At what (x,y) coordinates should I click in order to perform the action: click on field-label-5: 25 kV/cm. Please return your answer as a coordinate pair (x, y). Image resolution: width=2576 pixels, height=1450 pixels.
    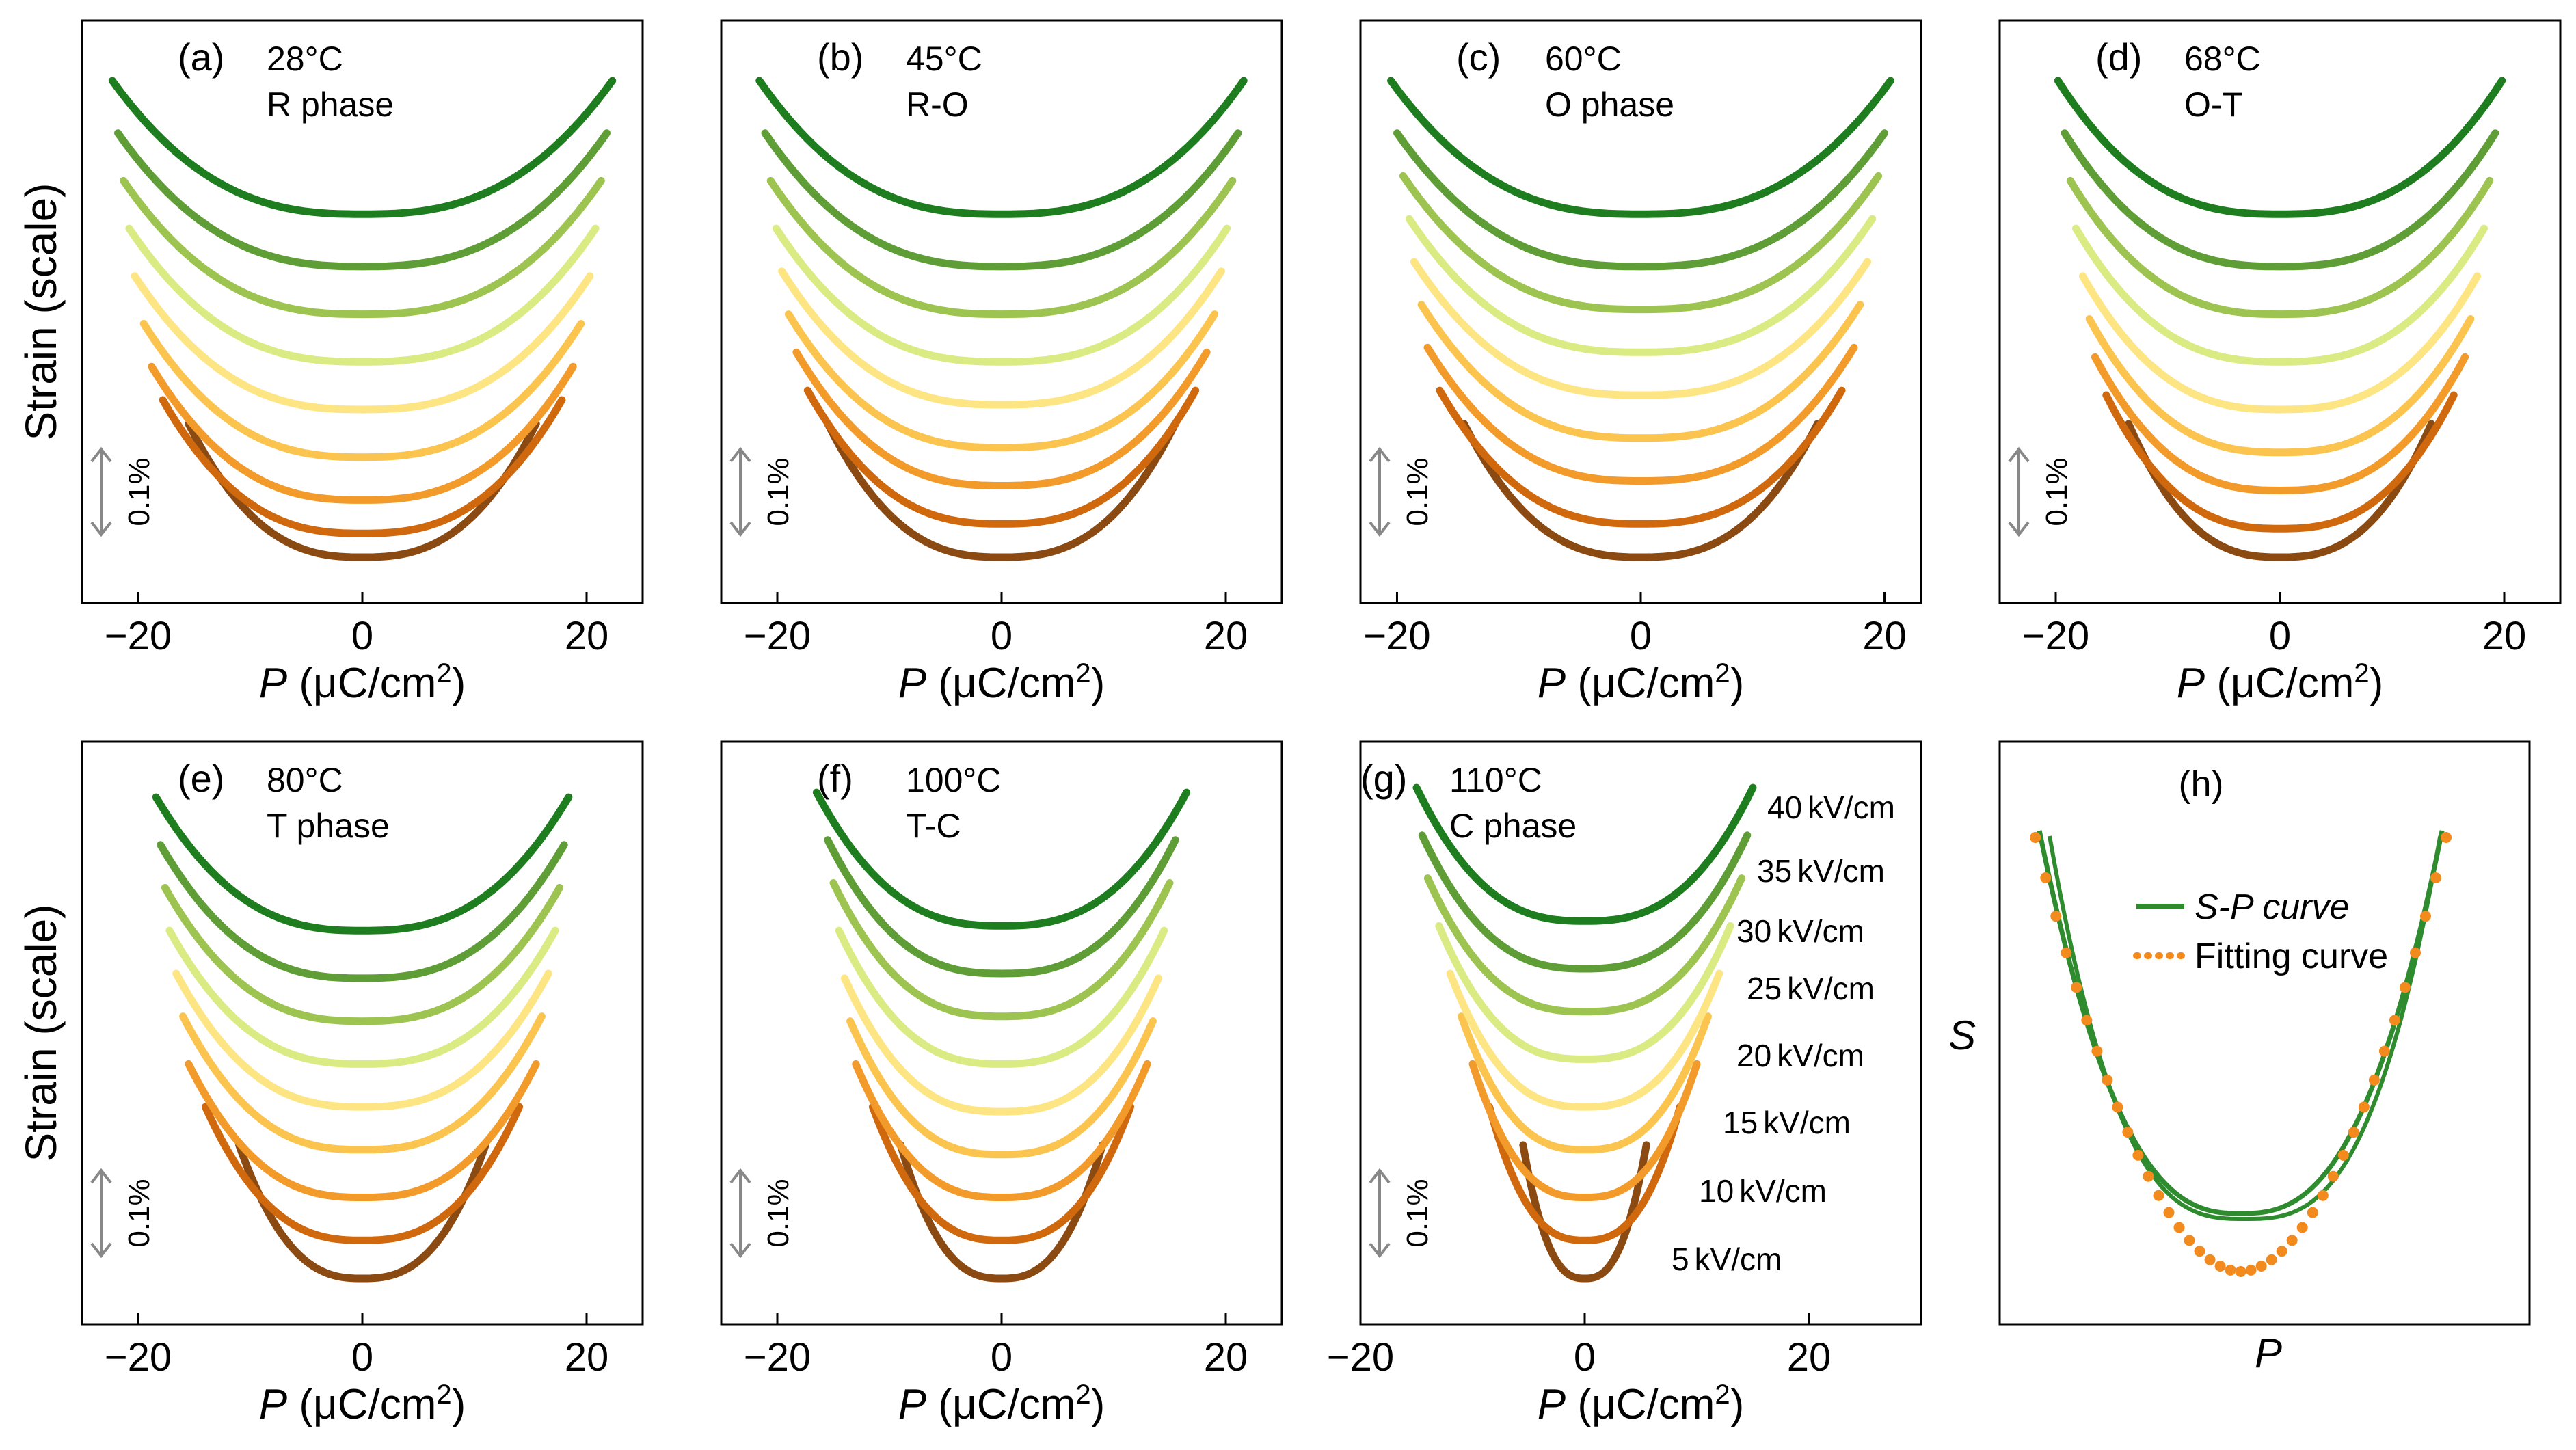
    Looking at the image, I should click on (1811, 988).